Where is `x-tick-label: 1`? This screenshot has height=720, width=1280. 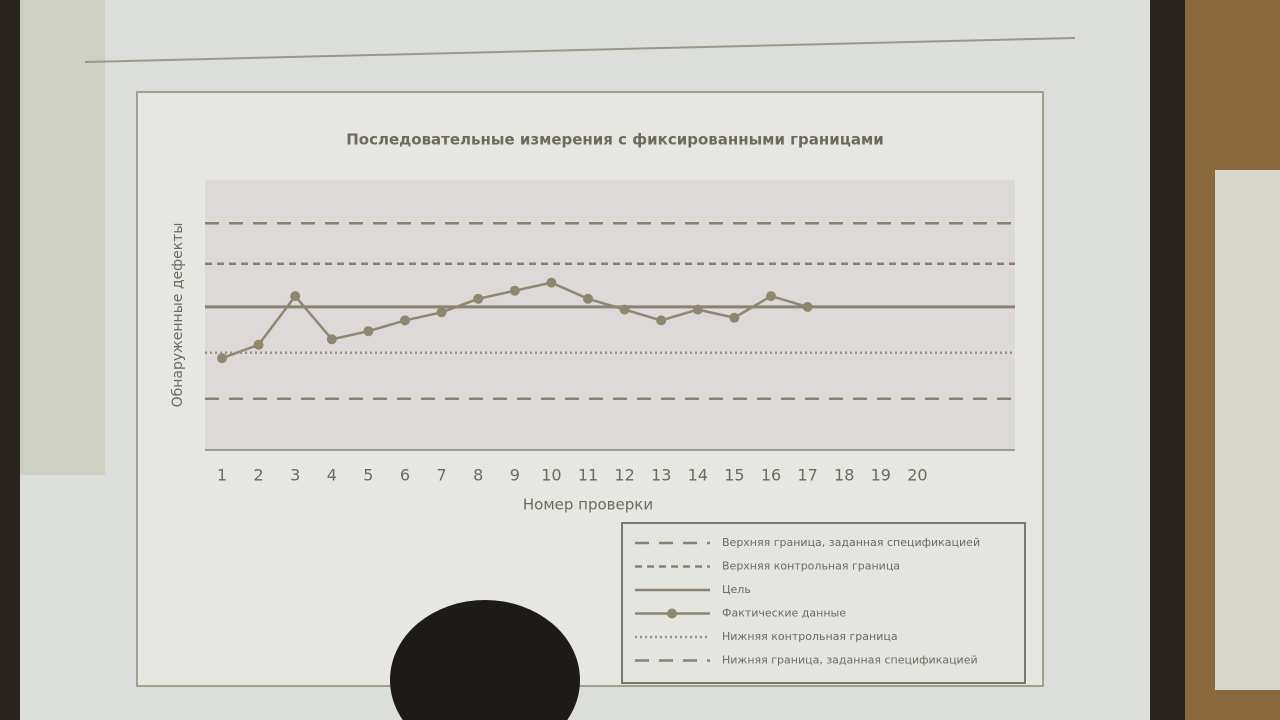 x-tick-label: 1 is located at coordinates (222, 475).